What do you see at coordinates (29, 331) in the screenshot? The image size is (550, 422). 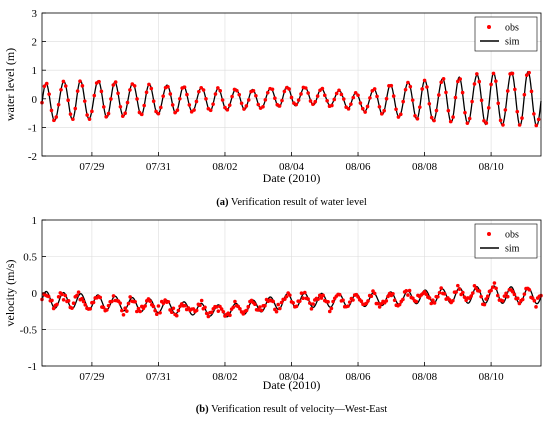 I see `y-tick-label: -0.5` at bounding box center [29, 331].